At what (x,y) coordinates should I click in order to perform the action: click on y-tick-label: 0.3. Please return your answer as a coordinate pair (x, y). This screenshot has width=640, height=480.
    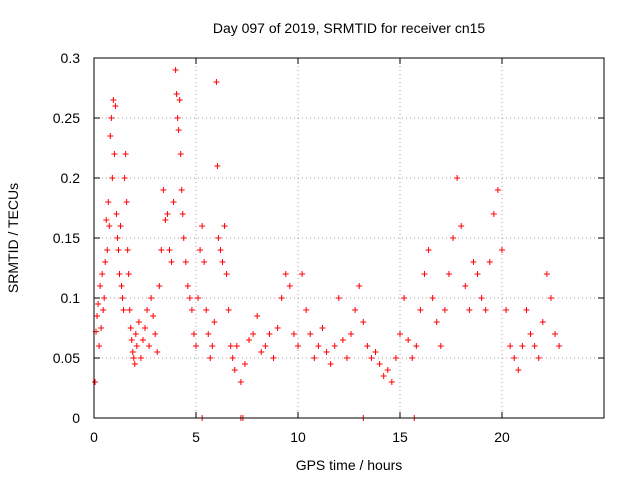
    Looking at the image, I should click on (71, 58).